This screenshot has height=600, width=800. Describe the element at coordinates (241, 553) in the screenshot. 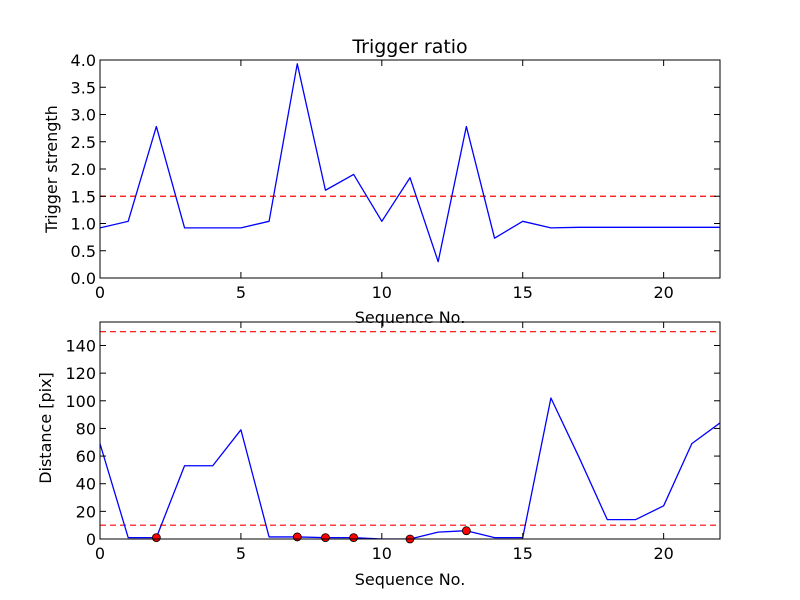

I see `bottom-x-tick-label: 5` at that location.